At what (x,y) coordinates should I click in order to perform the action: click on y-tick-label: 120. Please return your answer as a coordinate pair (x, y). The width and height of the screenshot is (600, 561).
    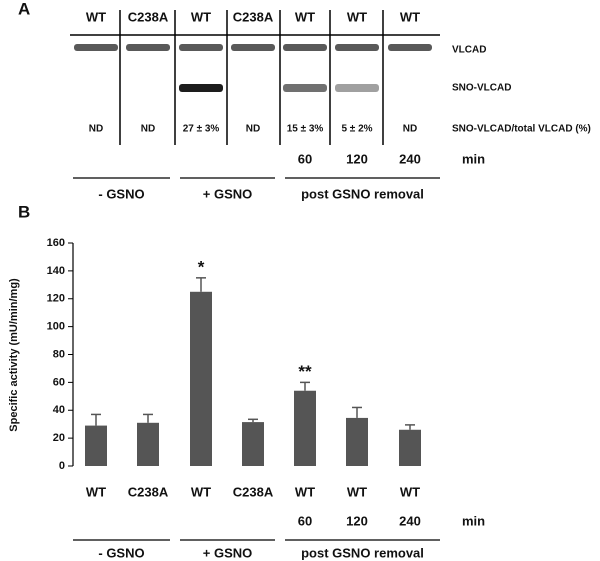
    Looking at the image, I should click on (56, 299).